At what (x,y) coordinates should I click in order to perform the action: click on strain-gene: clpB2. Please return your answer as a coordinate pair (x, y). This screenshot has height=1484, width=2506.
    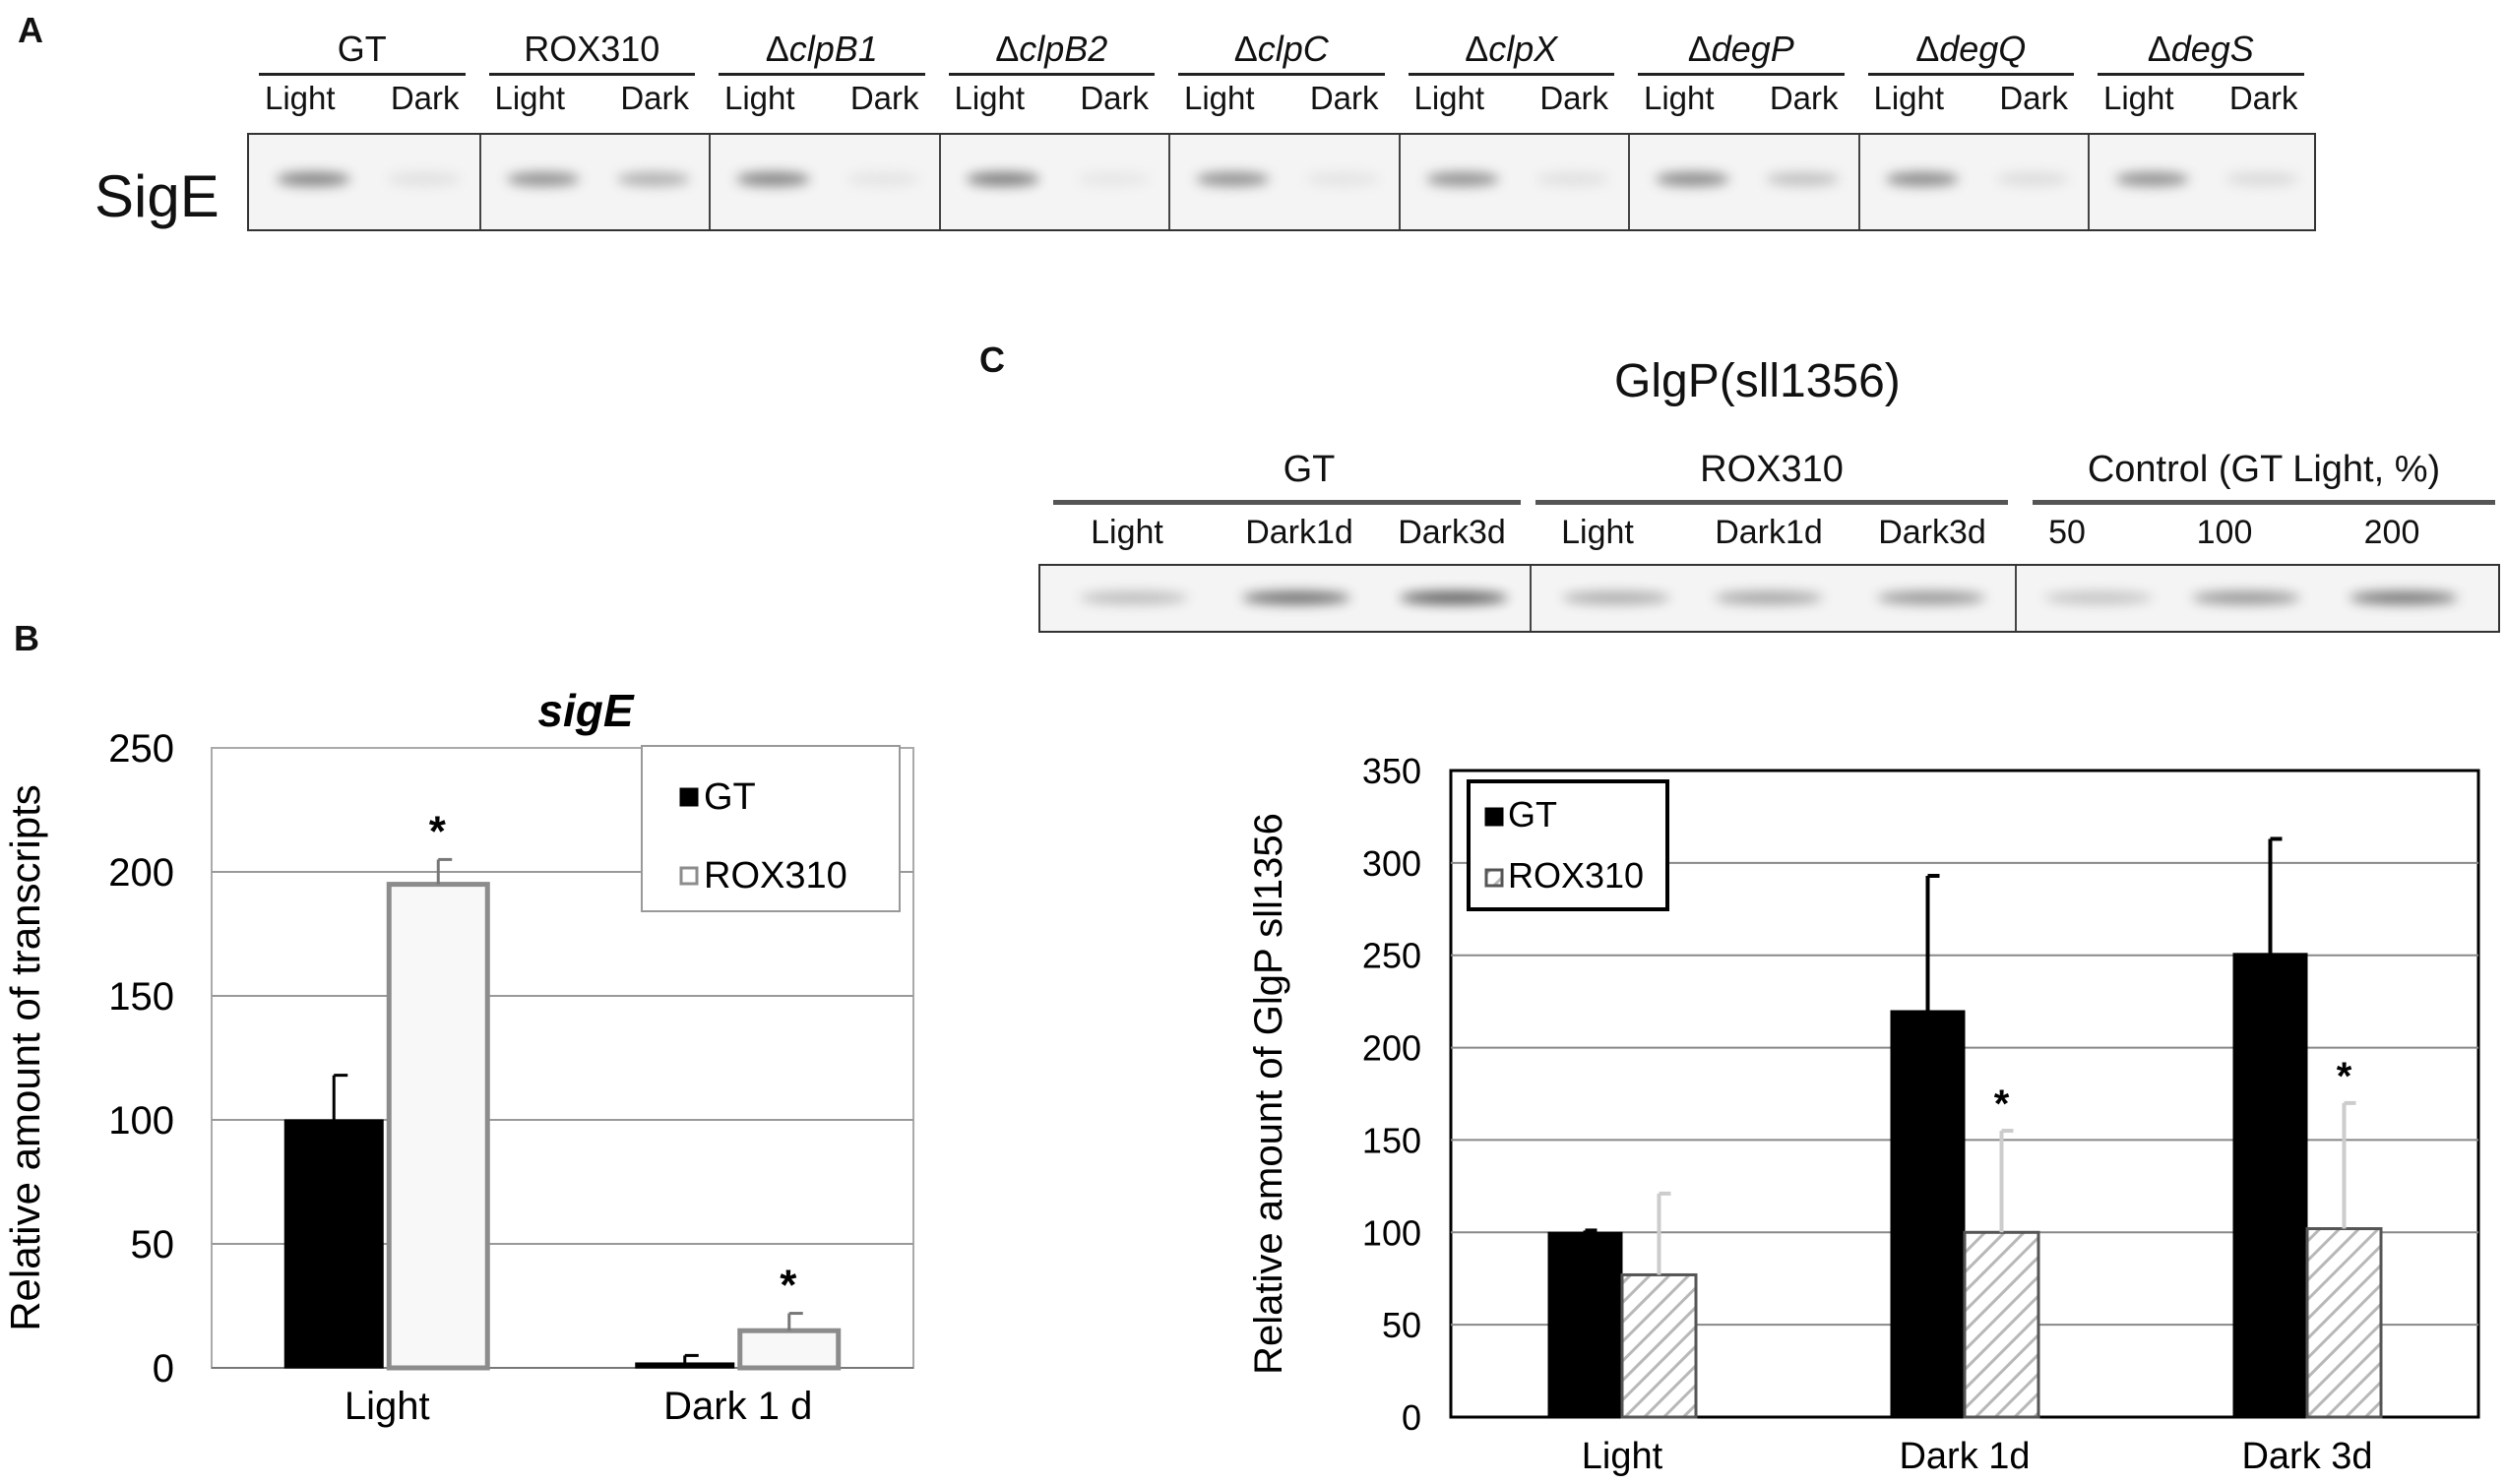
    Looking at the image, I should click on (1063, 49).